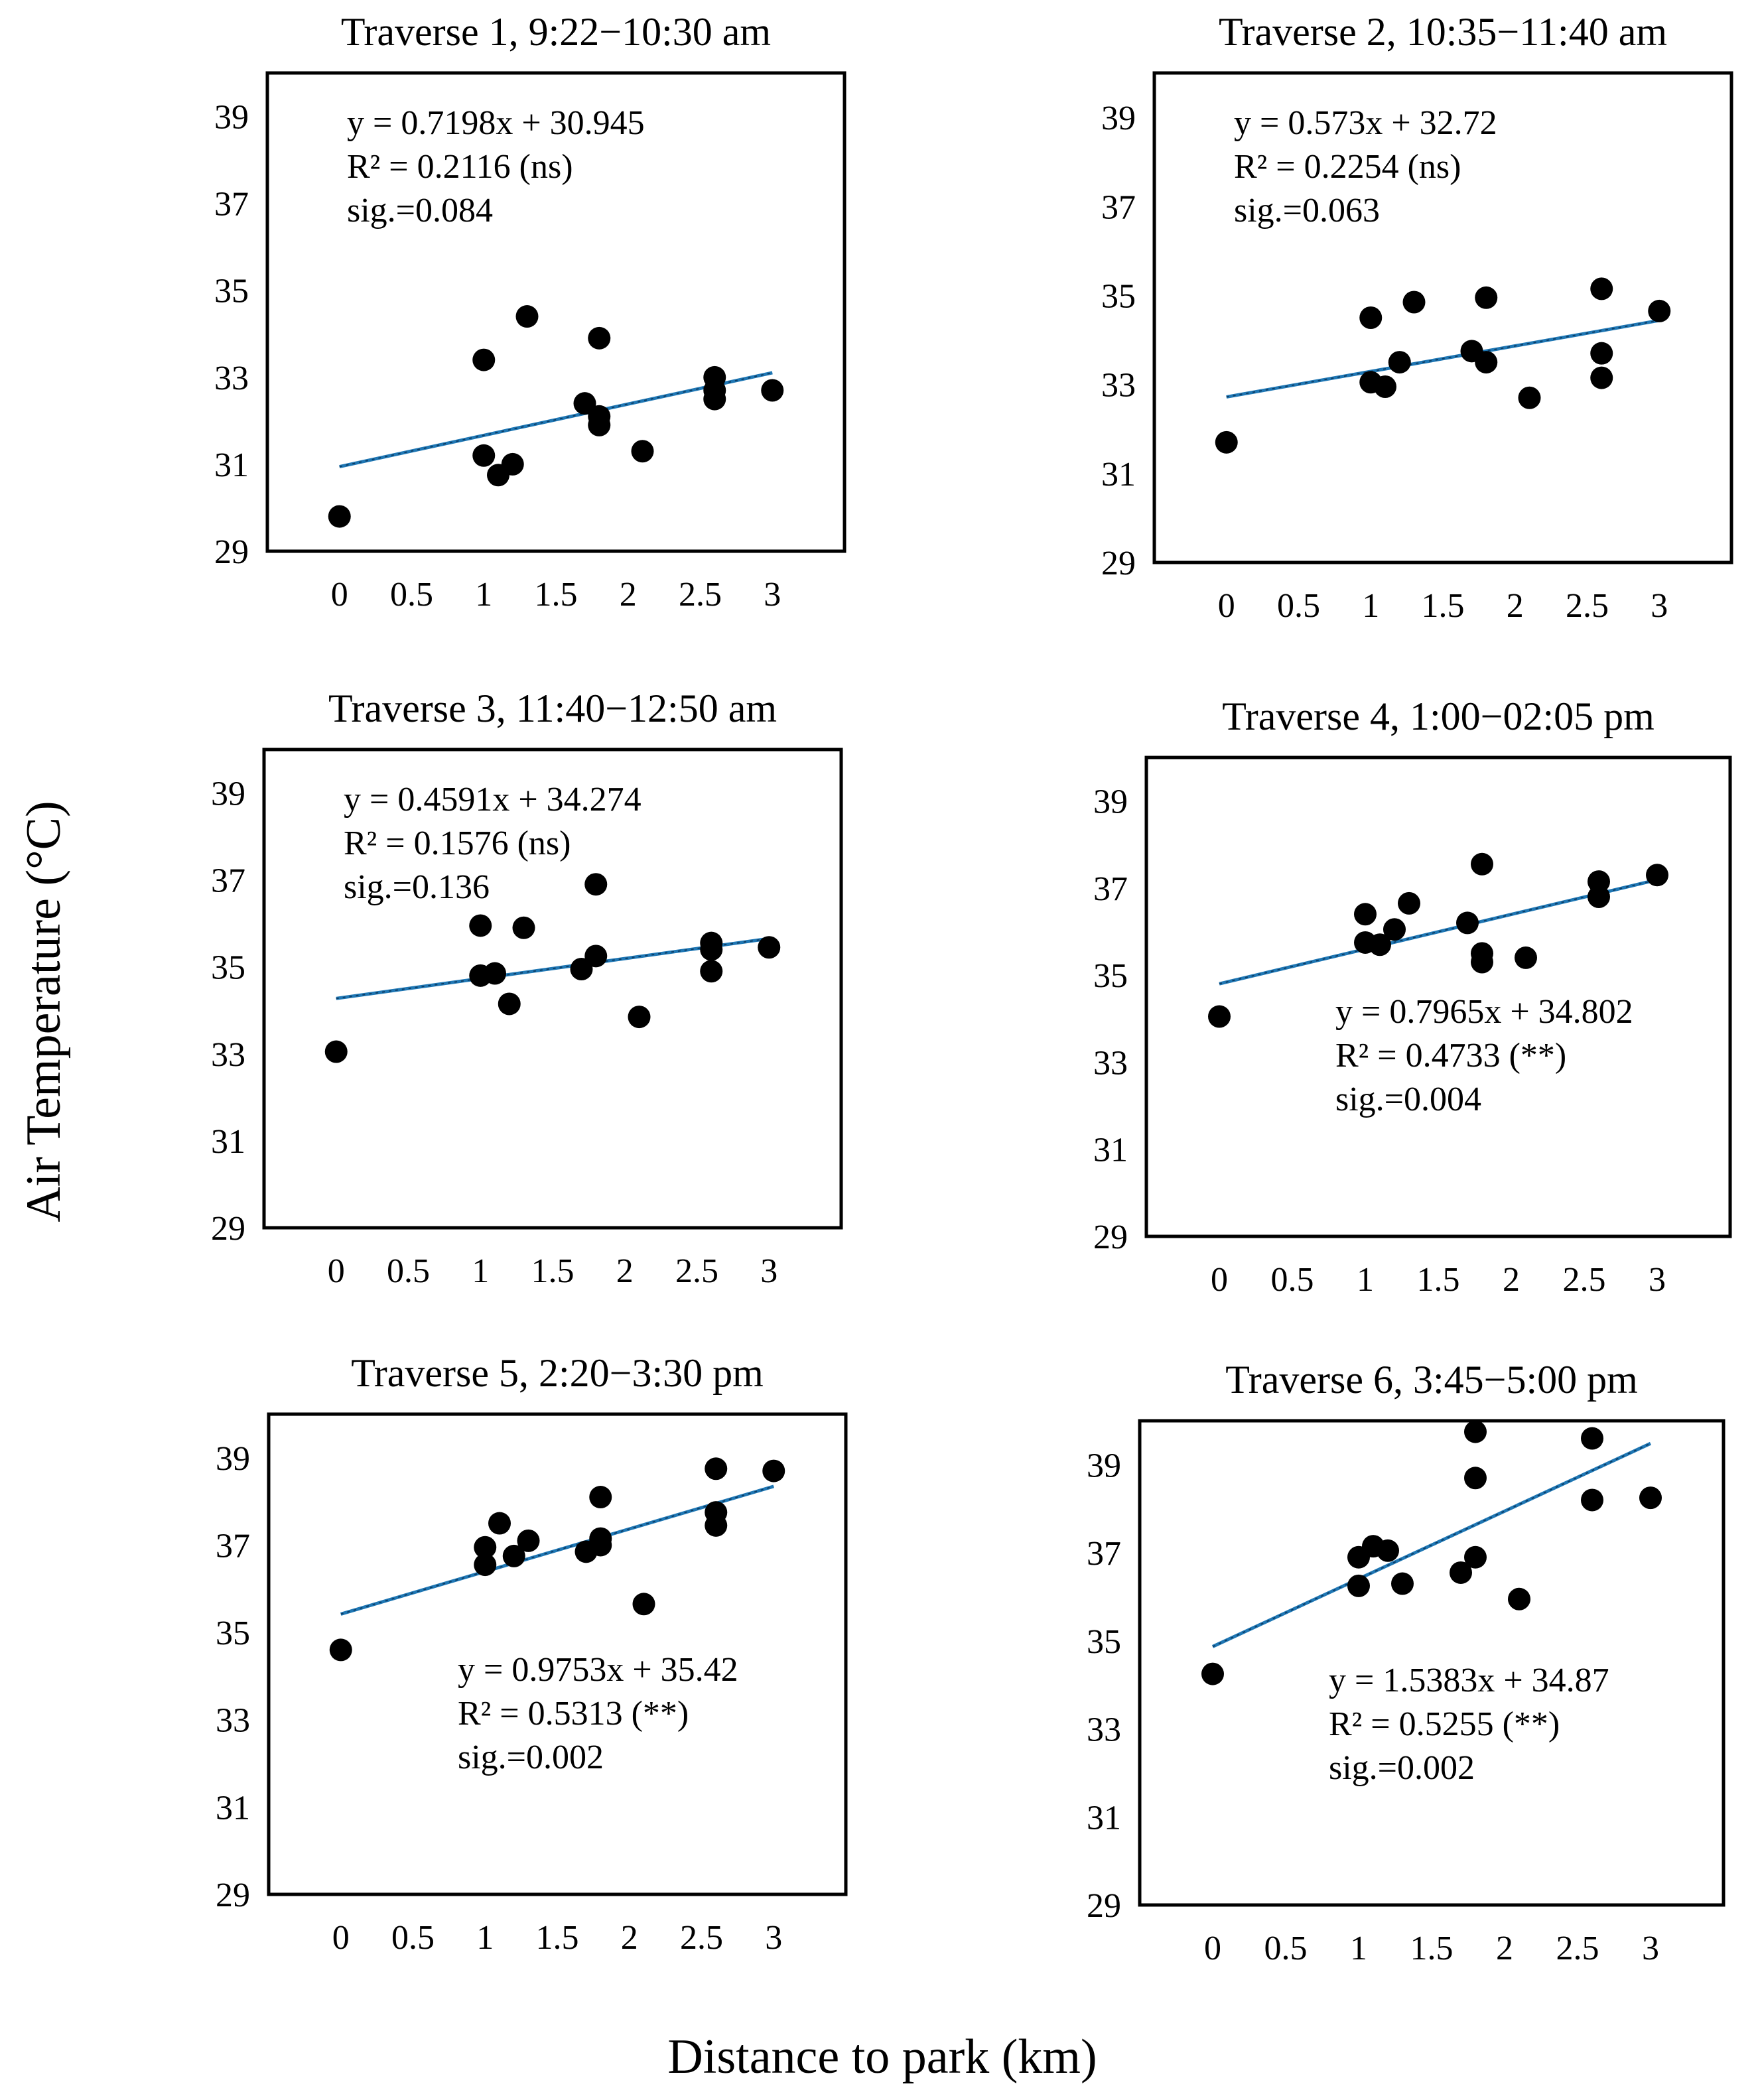 The width and height of the screenshot is (1758, 2100). I want to click on regression-annotation-line: y = 0.4591x + 34.274, so click(493, 800).